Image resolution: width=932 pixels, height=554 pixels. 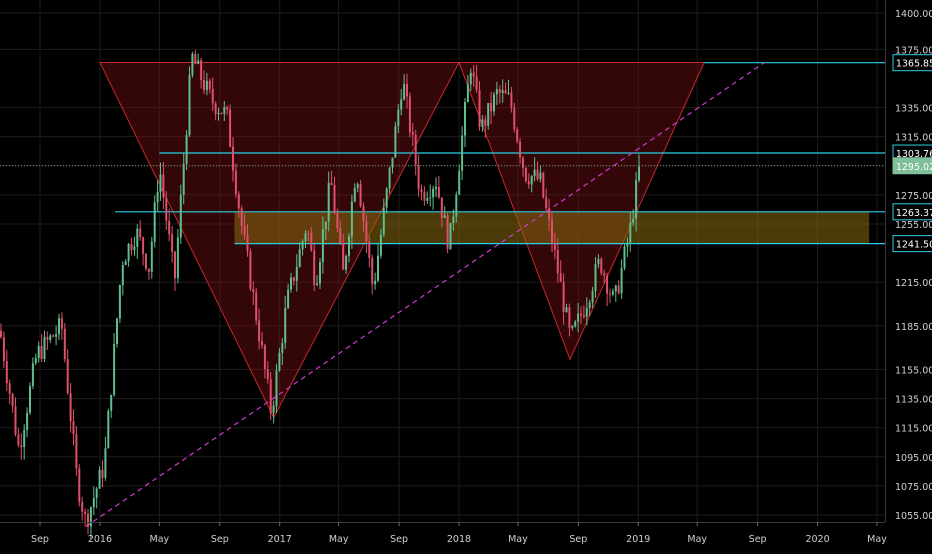 I want to click on time-tick-label: 2016, so click(x=100, y=539).